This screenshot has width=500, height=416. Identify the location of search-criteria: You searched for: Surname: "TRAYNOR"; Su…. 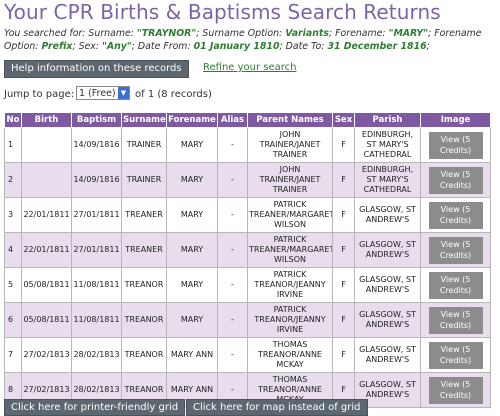
(252, 40).